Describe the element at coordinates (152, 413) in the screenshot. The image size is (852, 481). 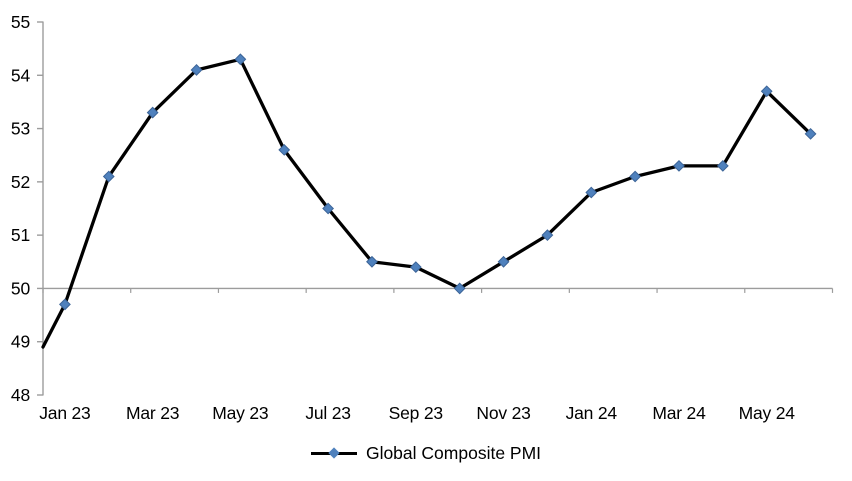
I see `x-tick-label: Mar 23` at that location.